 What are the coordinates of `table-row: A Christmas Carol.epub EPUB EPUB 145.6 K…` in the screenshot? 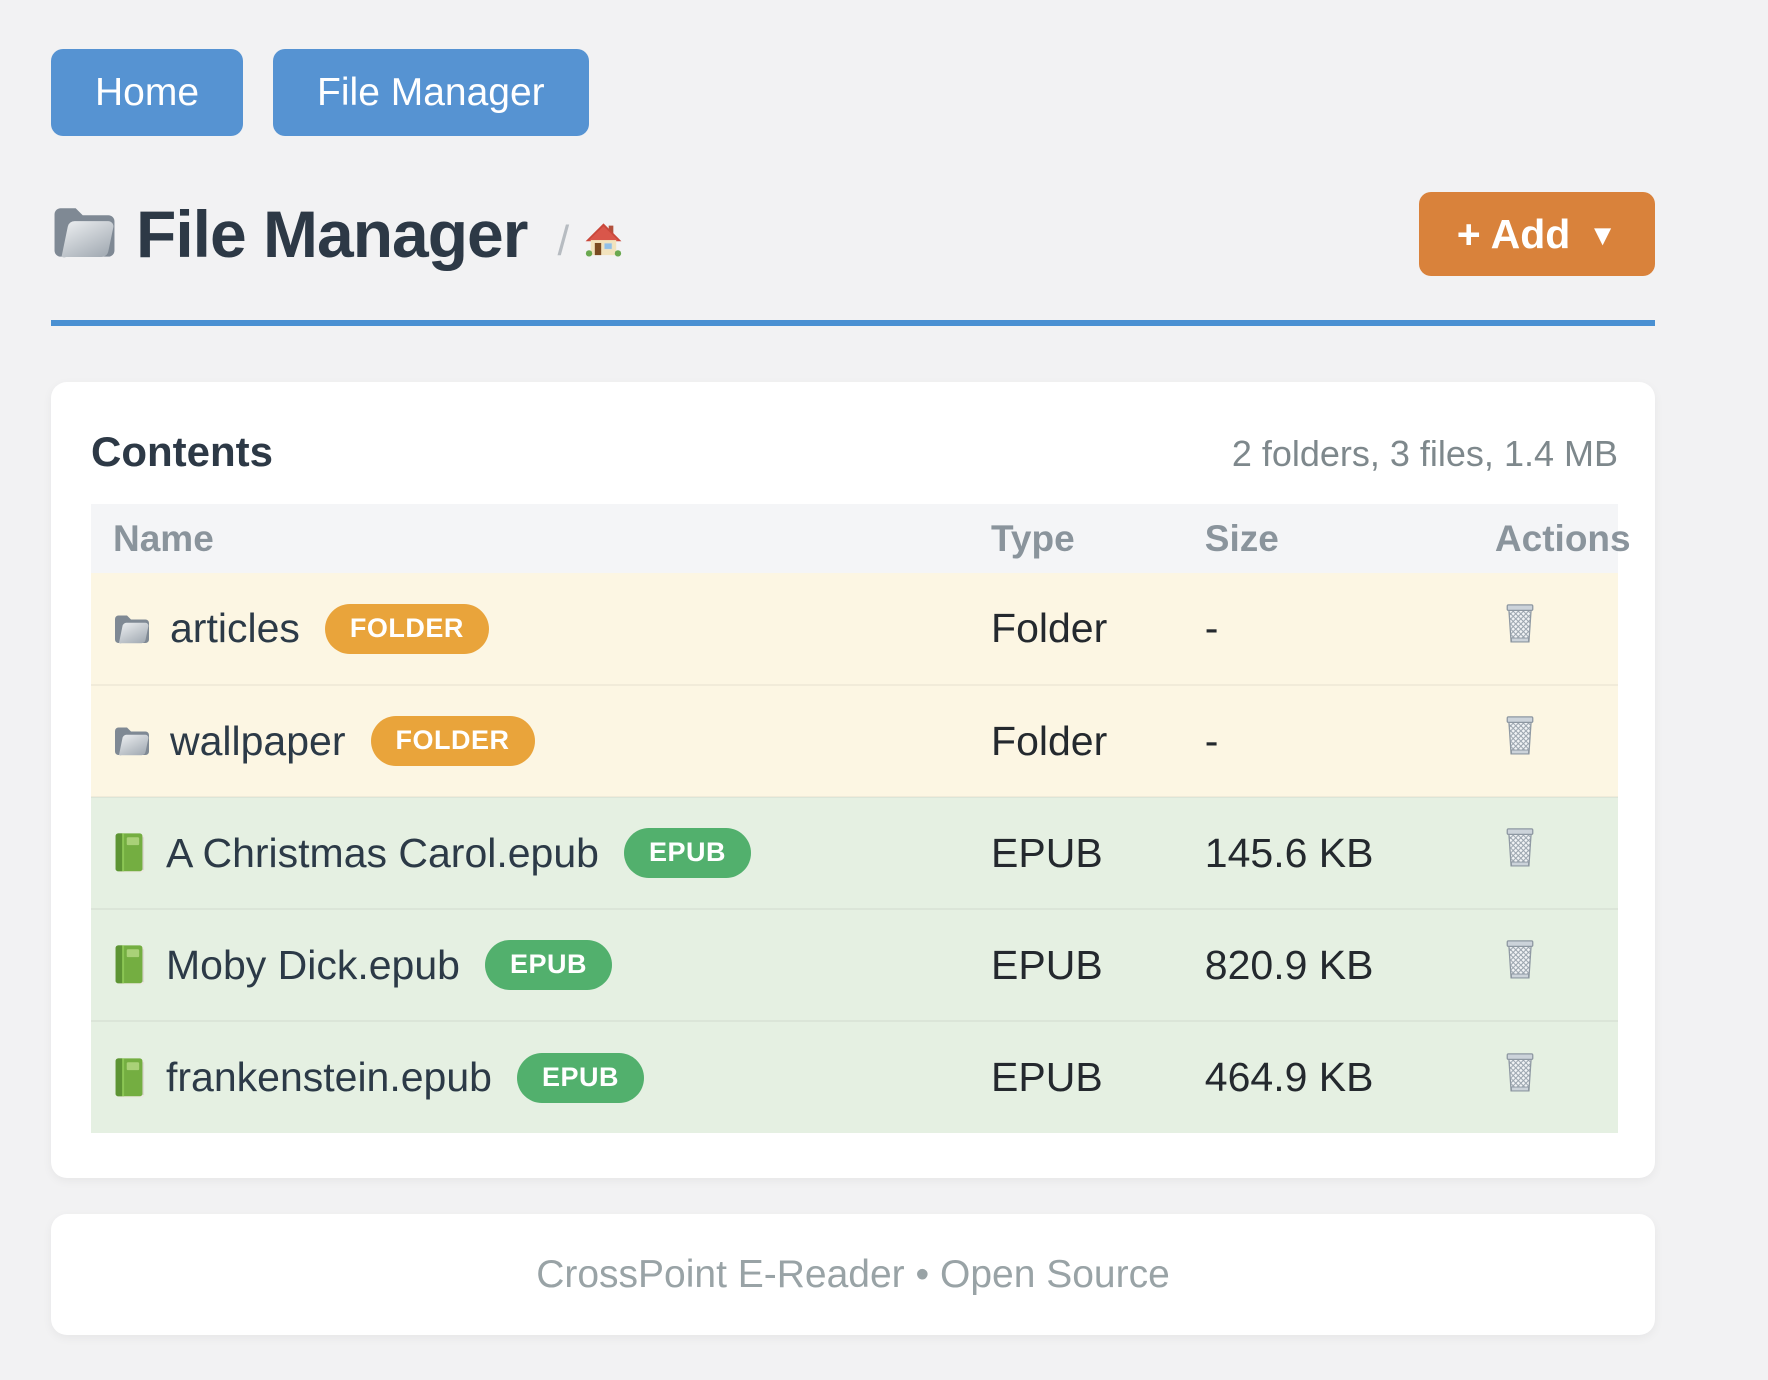 It's located at (854, 852).